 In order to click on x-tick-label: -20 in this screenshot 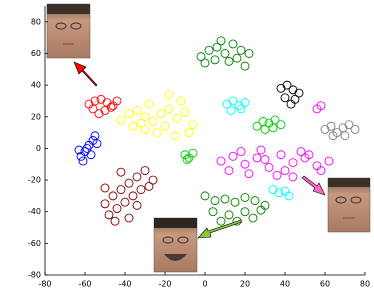, I will do `click(164, 284)`.